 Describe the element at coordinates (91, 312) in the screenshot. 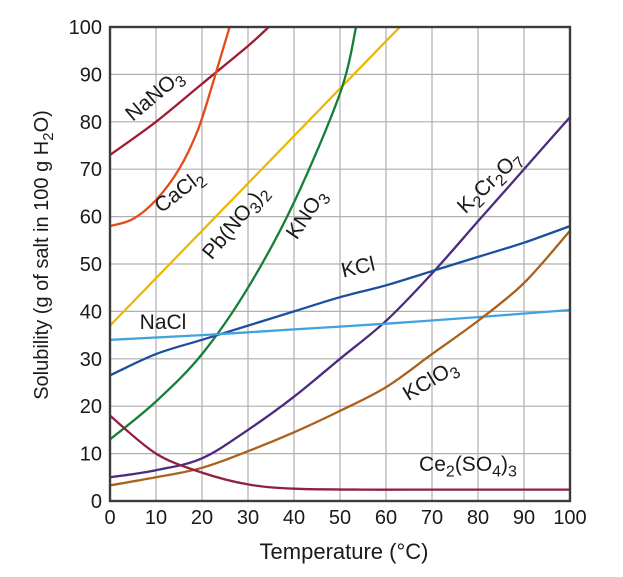

I see `y-tick-label: 40` at that location.